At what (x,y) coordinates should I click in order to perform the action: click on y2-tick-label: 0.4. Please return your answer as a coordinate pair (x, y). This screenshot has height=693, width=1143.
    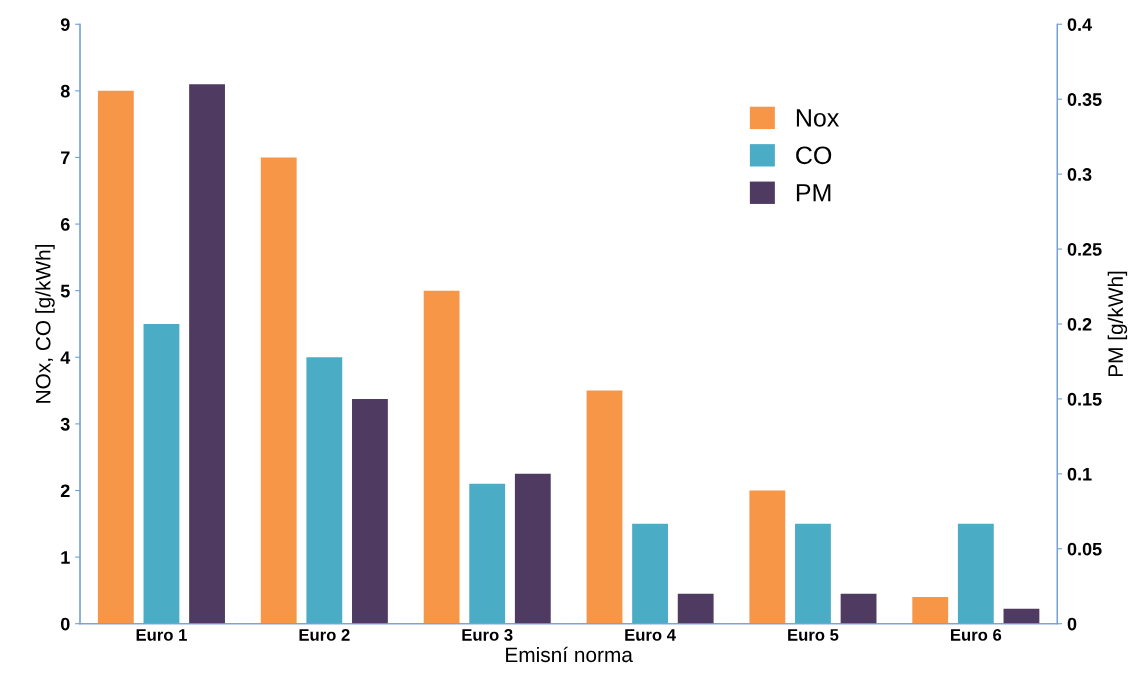
    Looking at the image, I should click on (1079, 24).